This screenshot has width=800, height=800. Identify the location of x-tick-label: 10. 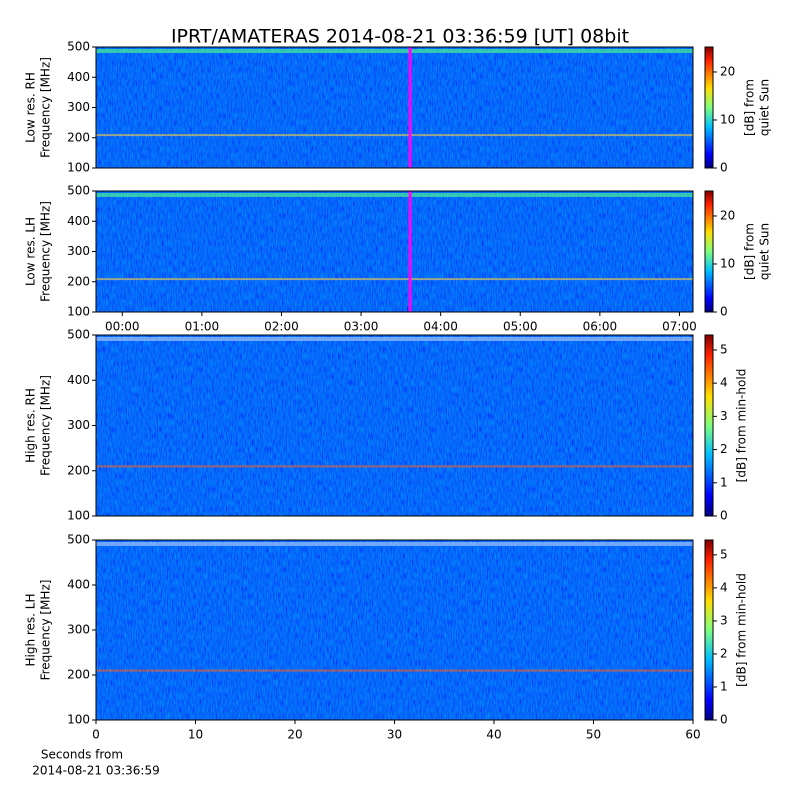
(195, 735).